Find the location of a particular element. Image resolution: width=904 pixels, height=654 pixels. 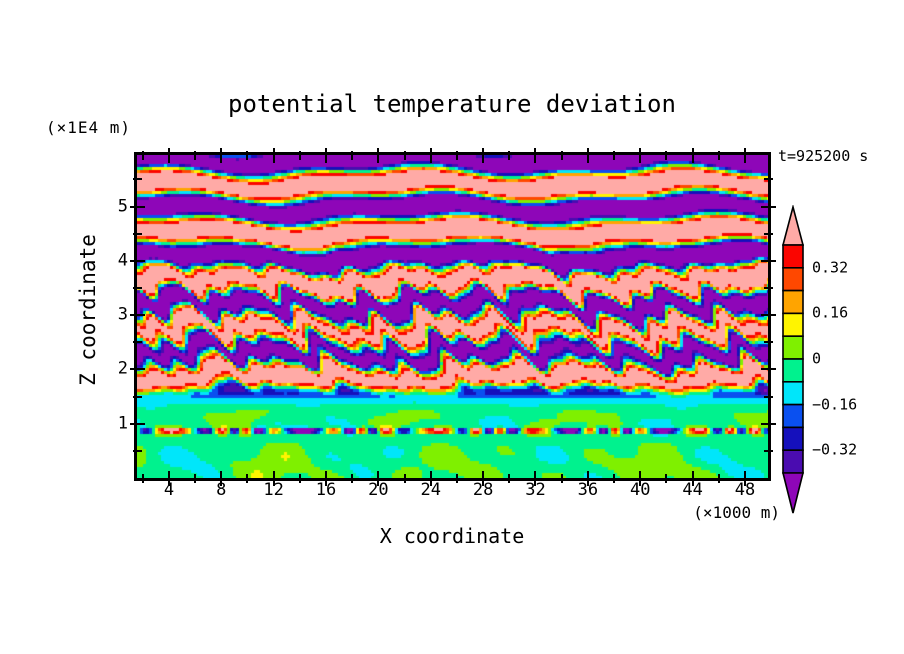

colorbar is located at coordinates (793, 359).